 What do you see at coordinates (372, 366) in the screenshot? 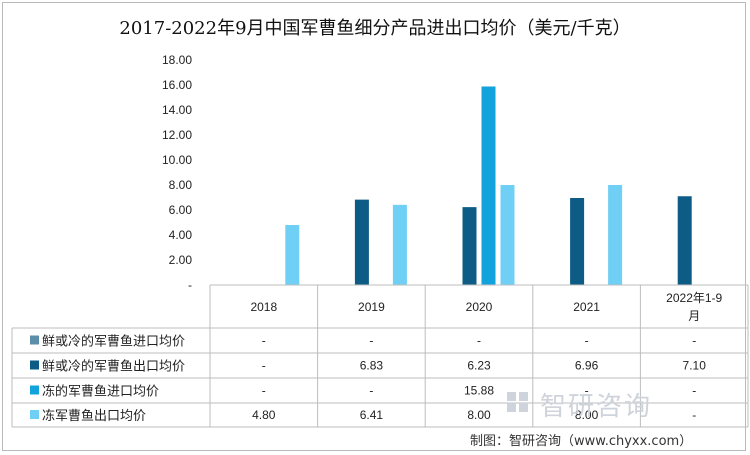
I see `data-label-1-1: 6.83` at bounding box center [372, 366].